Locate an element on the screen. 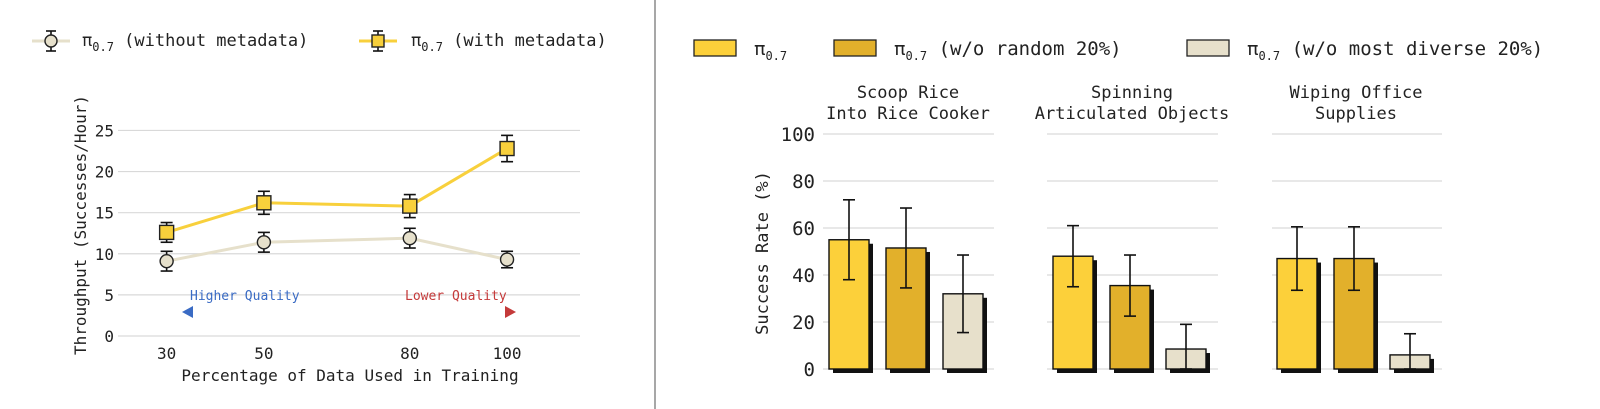  bar-chart-ylabel: Success Rate (%) is located at coordinates (763, 253).